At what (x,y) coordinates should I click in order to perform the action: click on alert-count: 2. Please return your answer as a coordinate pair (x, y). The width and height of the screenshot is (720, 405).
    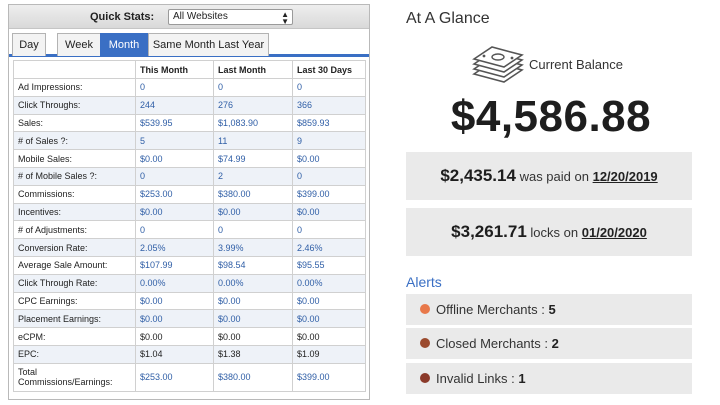
    Looking at the image, I should click on (555, 343).